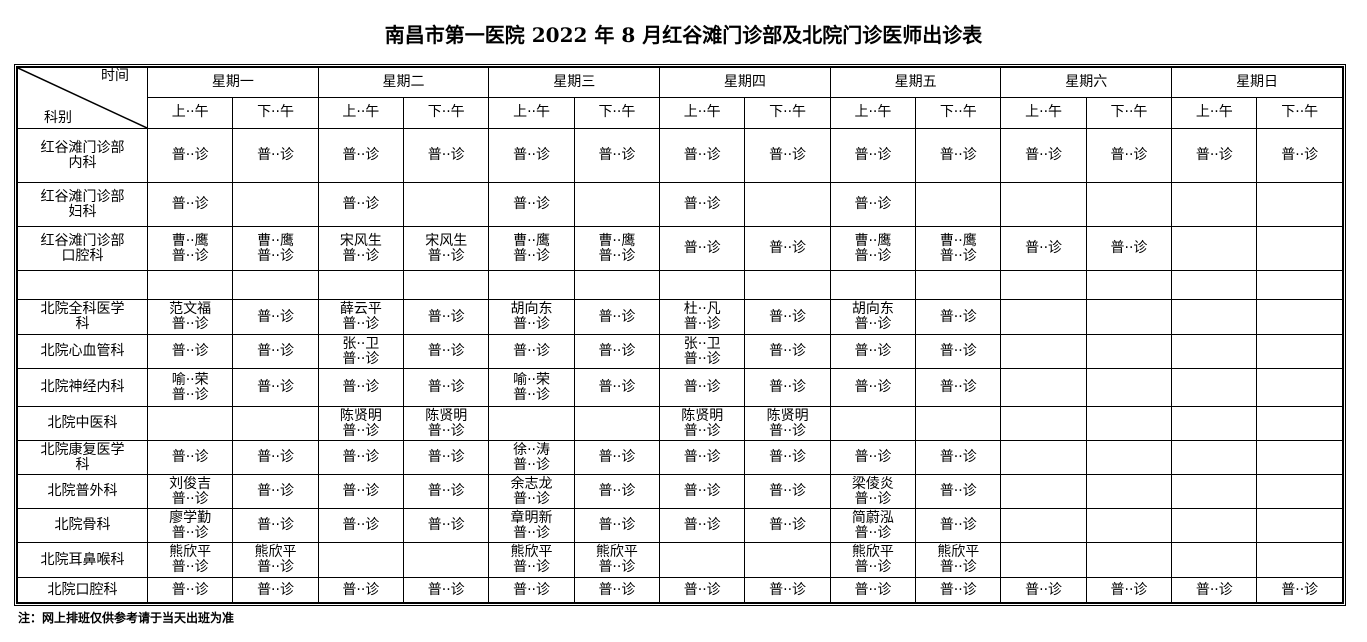 This screenshot has width=1367, height=642. Describe the element at coordinates (82, 387) in the screenshot. I see `department-cell: 北院神经内科` at that location.